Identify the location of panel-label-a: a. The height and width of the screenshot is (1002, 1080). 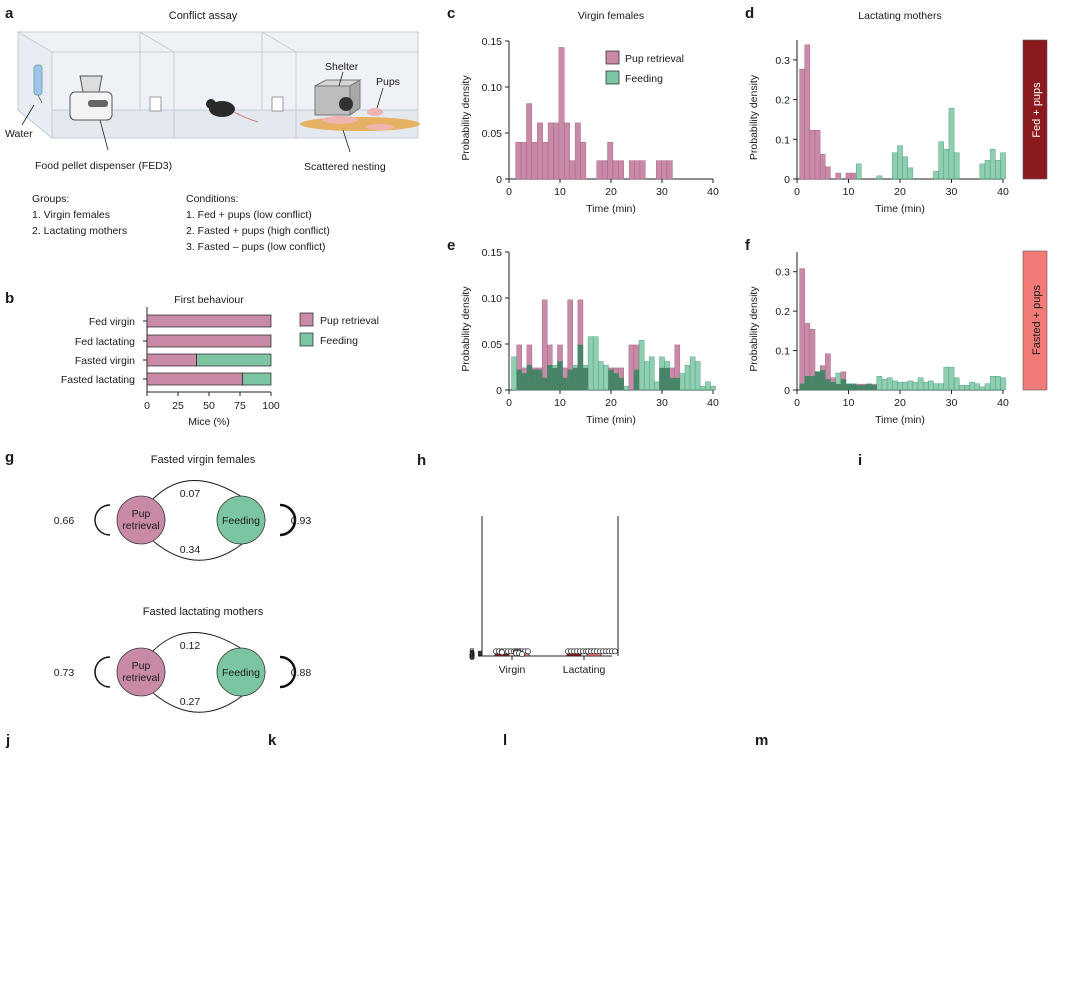
(9, 13).